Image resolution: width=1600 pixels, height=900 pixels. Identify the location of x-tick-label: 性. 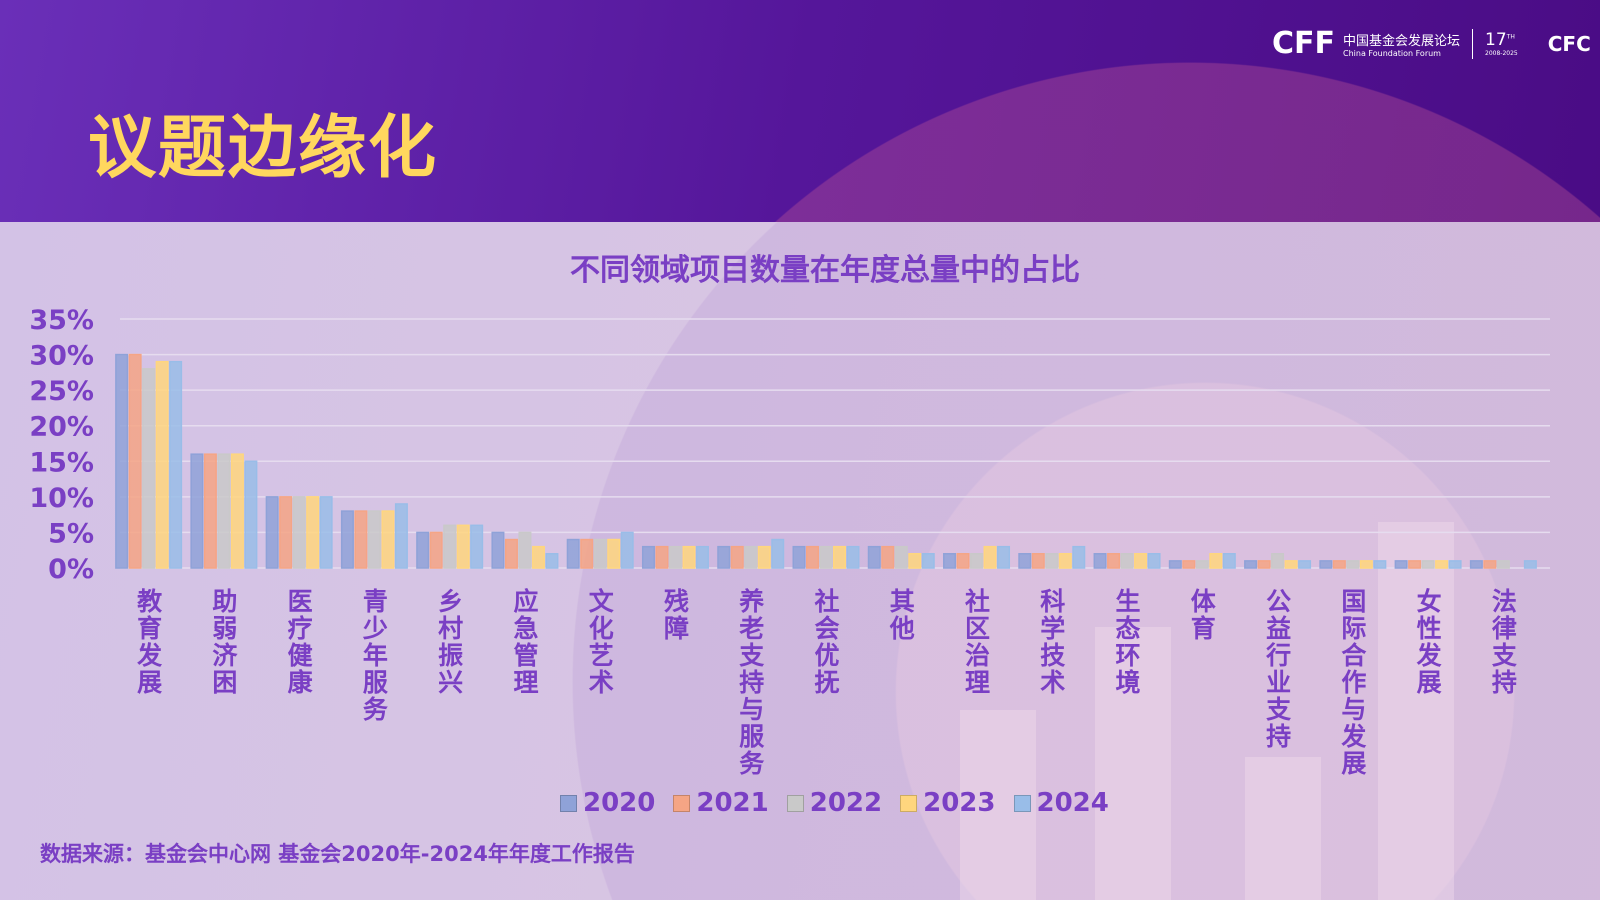
(1429, 628).